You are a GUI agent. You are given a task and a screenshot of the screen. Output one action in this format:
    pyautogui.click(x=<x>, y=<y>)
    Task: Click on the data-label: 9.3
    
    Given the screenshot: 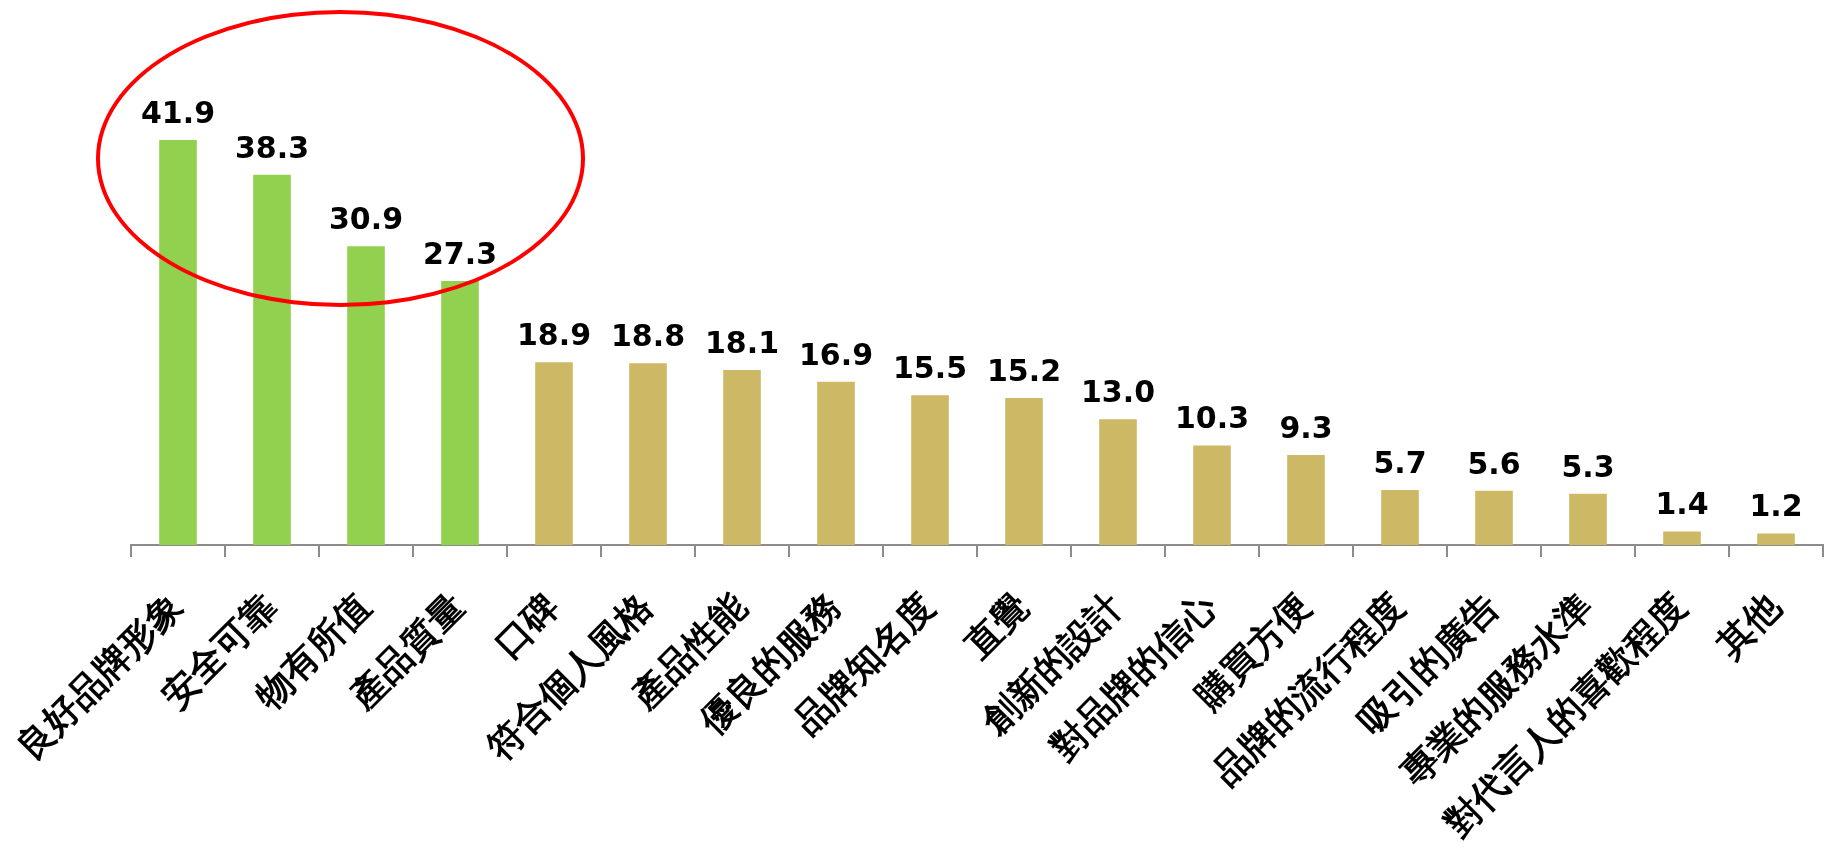 What is the action you would take?
    pyautogui.click(x=1306, y=428)
    